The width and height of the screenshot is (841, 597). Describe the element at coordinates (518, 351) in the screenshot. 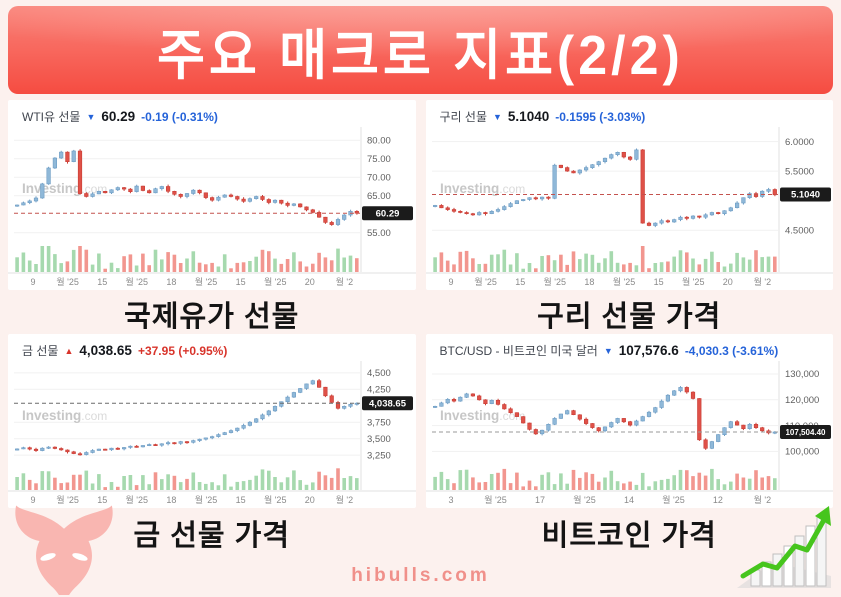

I see `instrument-label: BTC/USD - 비트코인 미국 달러` at that location.